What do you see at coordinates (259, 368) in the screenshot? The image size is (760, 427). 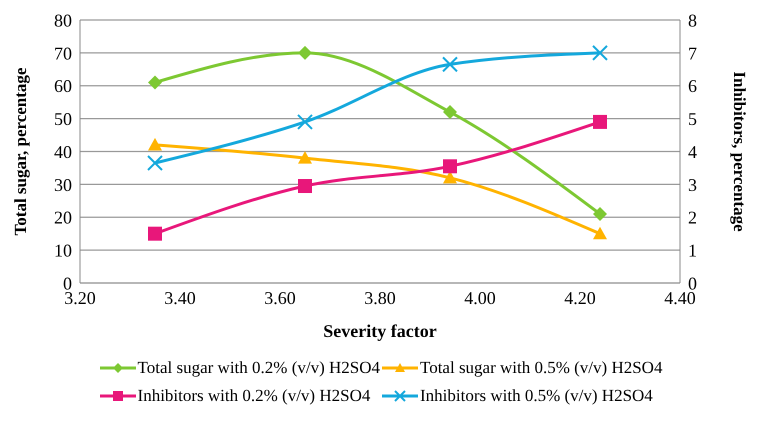 I see `legend-label: Total sugar with 0.2% (v/v) H2SO4` at bounding box center [259, 368].